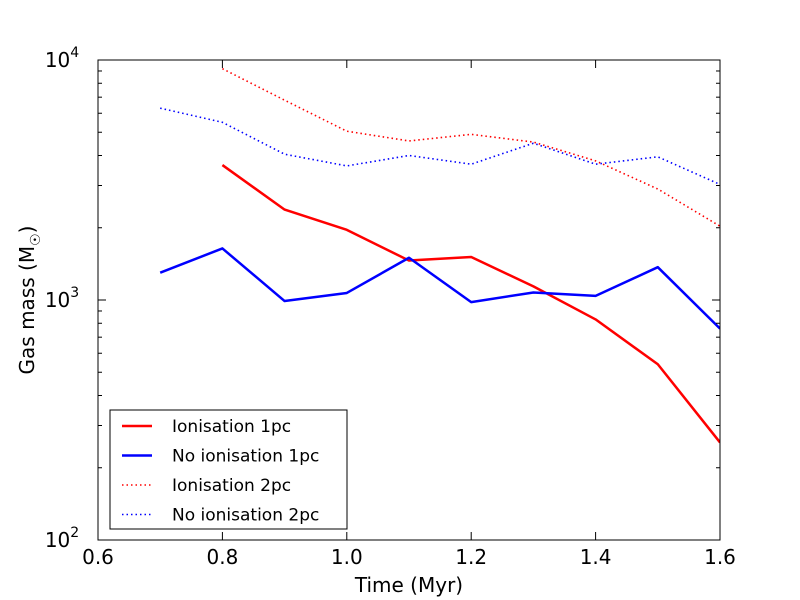 The image size is (800, 600). What do you see at coordinates (74, 533) in the screenshot?
I see `y-tick-label-exponent: 2` at bounding box center [74, 533].